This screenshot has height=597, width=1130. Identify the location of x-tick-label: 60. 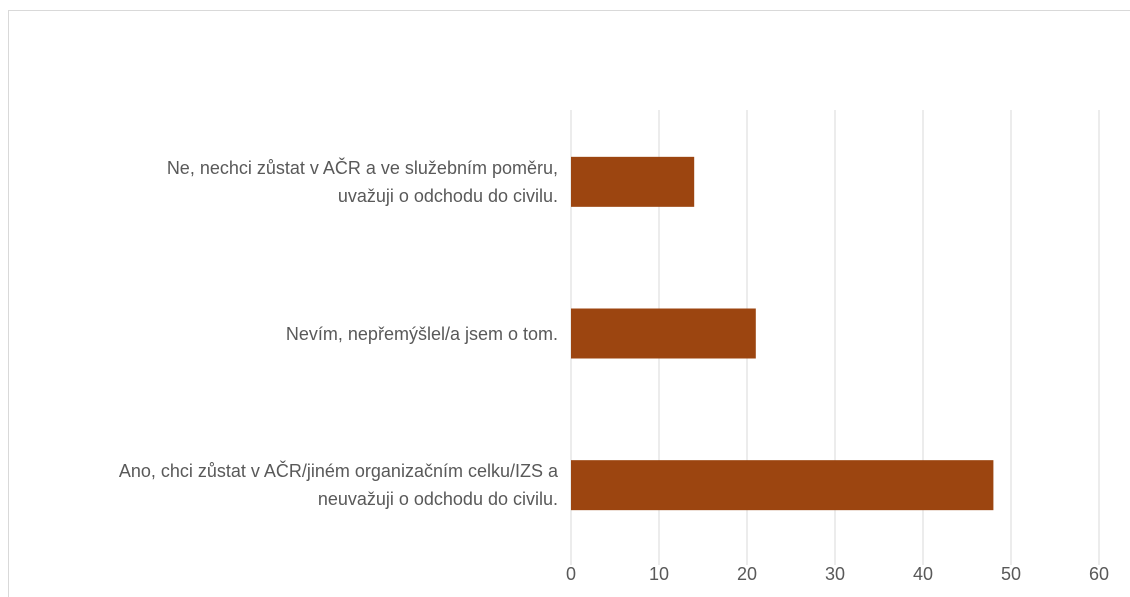
(1099, 574).